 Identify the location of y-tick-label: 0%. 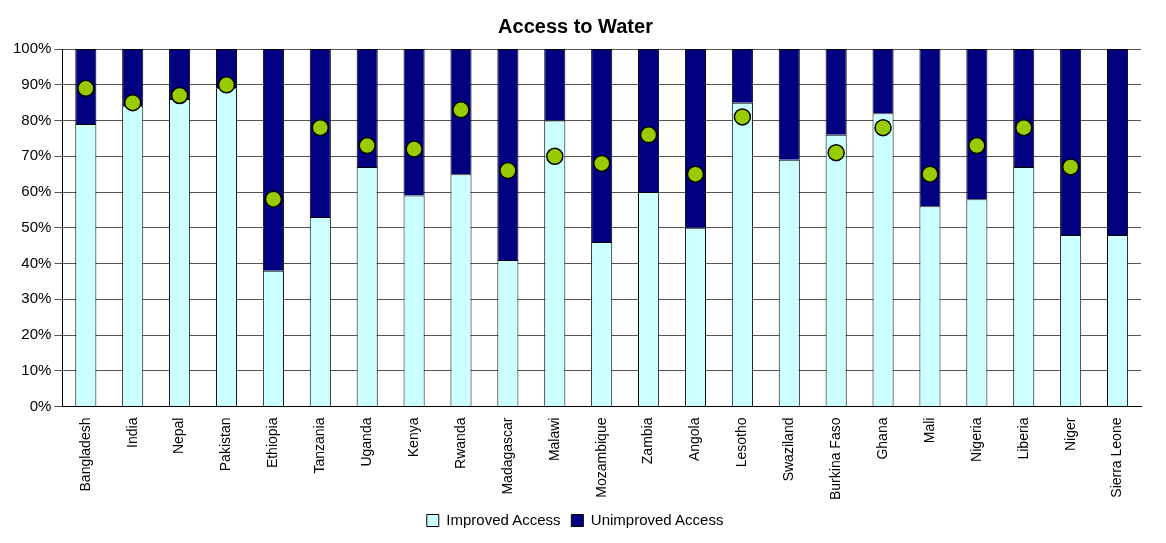
(40, 405).